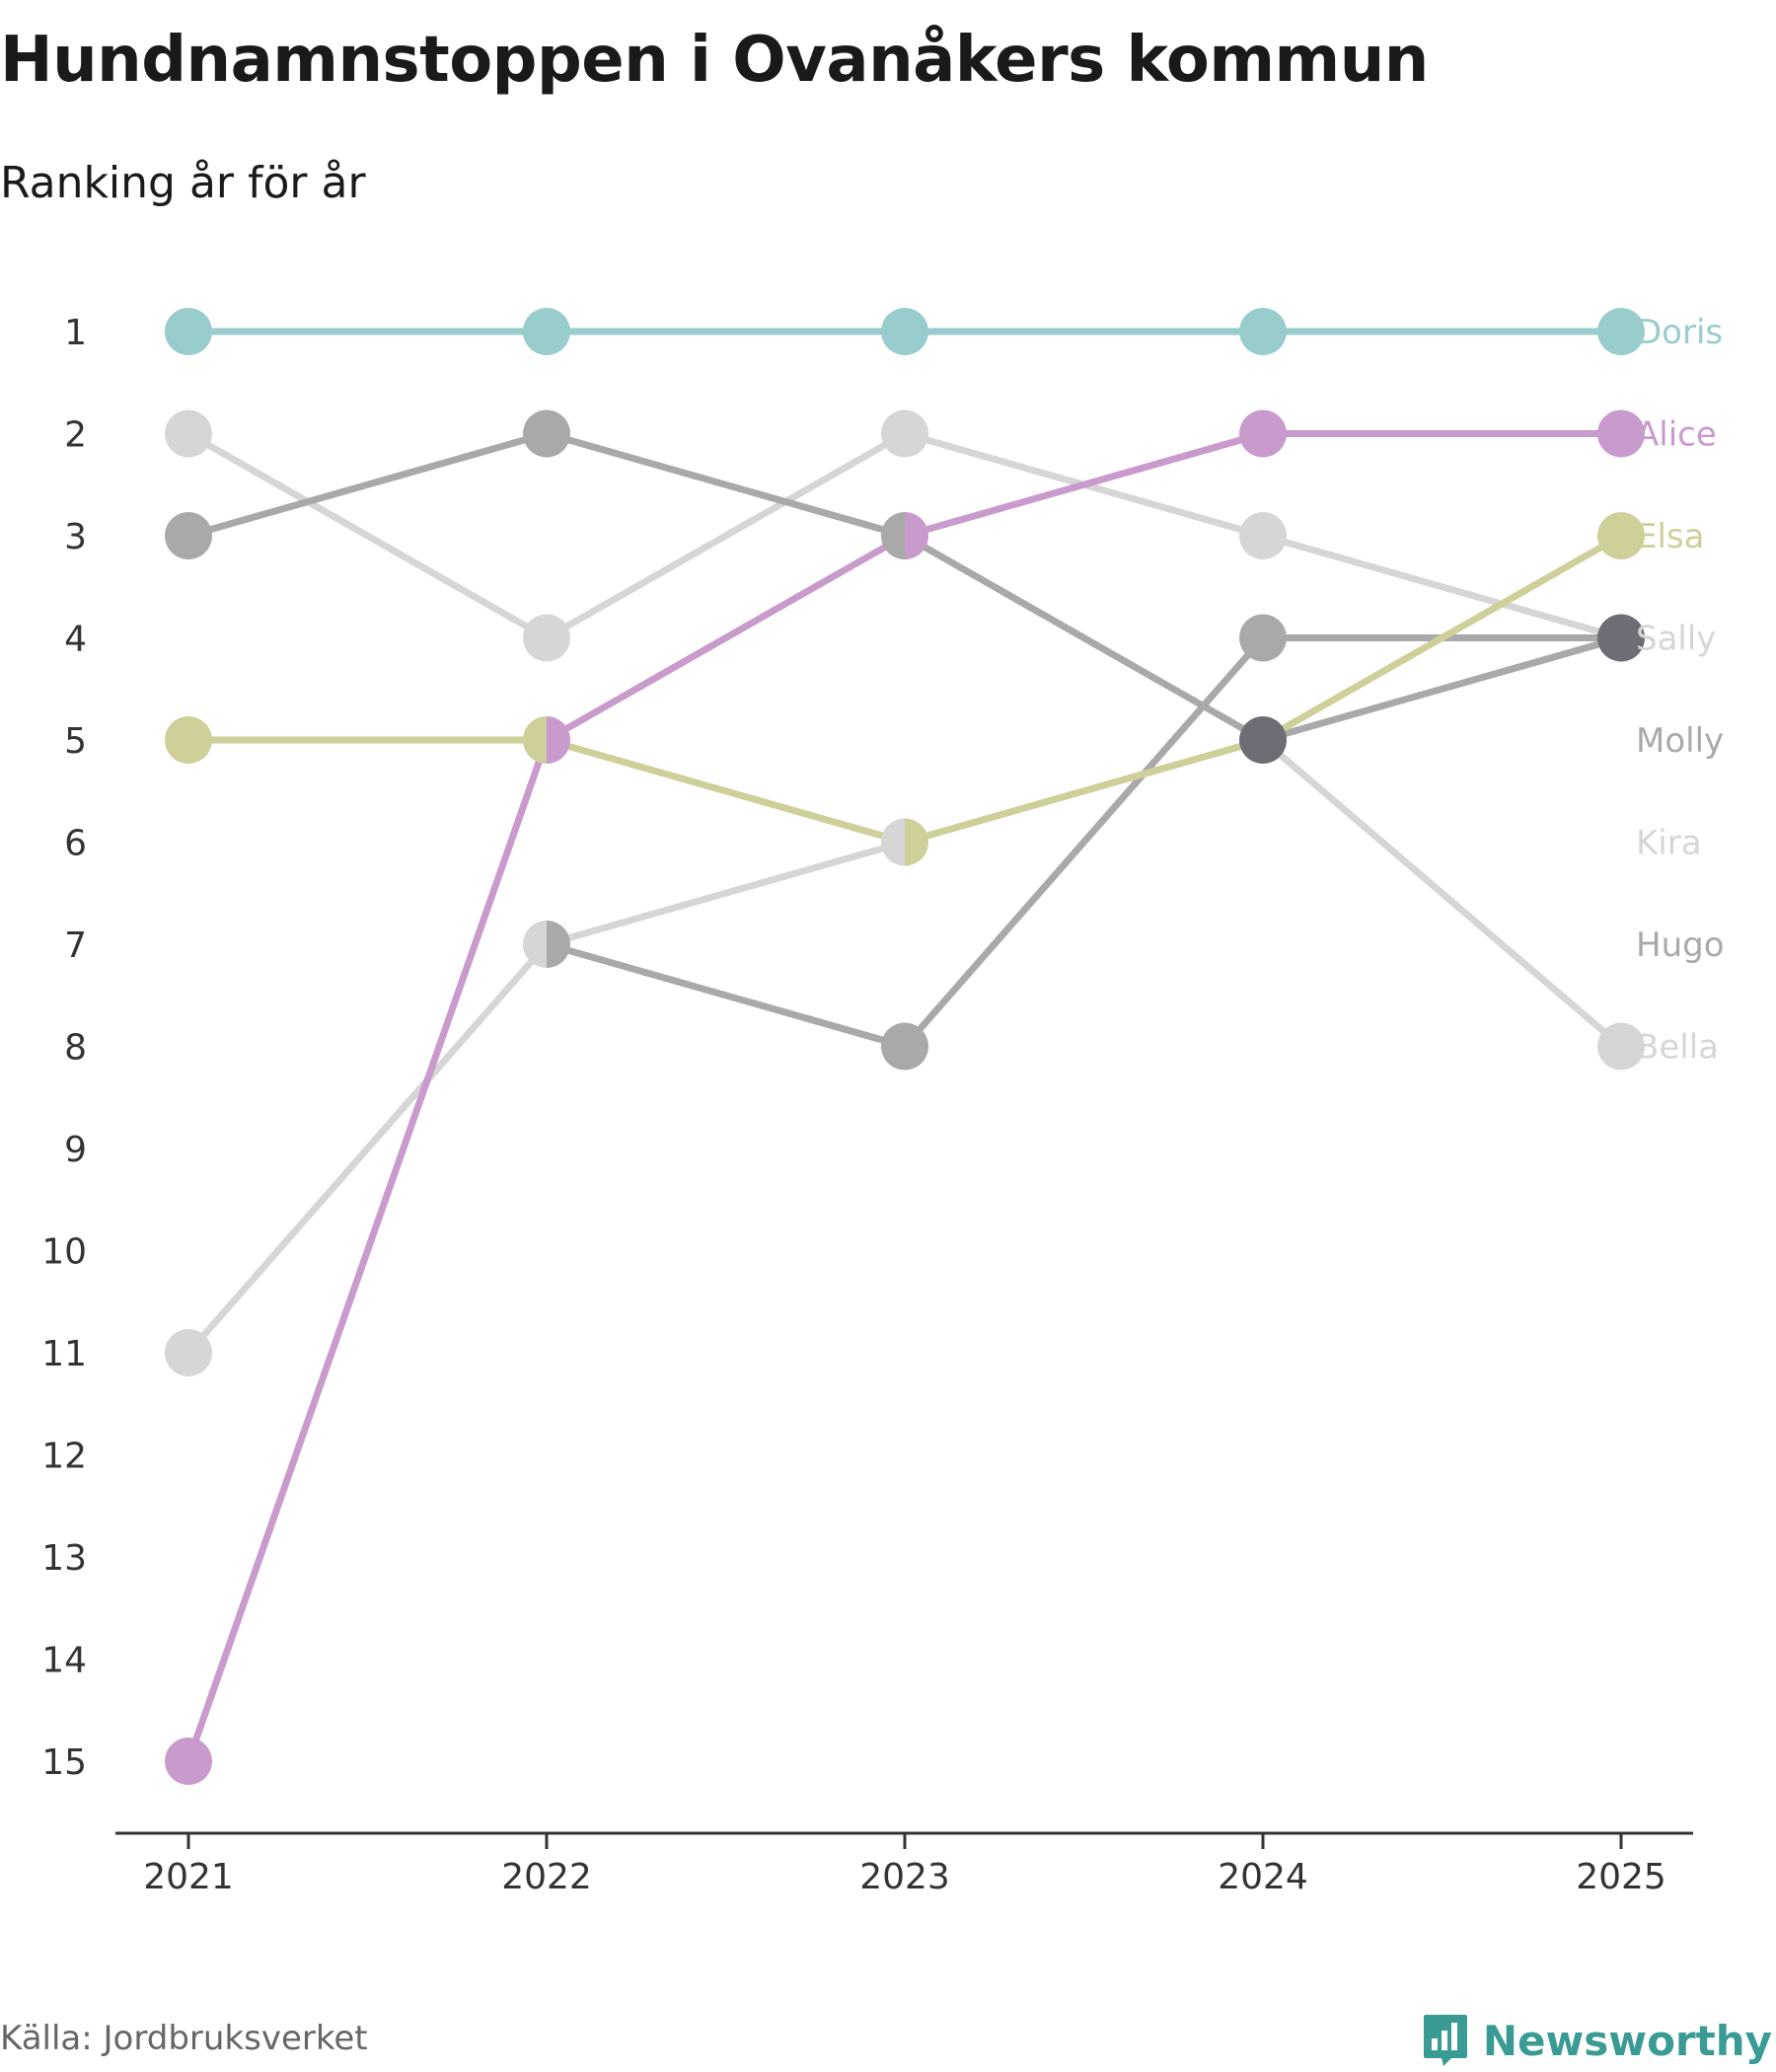 The width and height of the screenshot is (1776, 2072). What do you see at coordinates (189, 331) in the screenshot?
I see `point-2021-rank-1-doris` at bounding box center [189, 331].